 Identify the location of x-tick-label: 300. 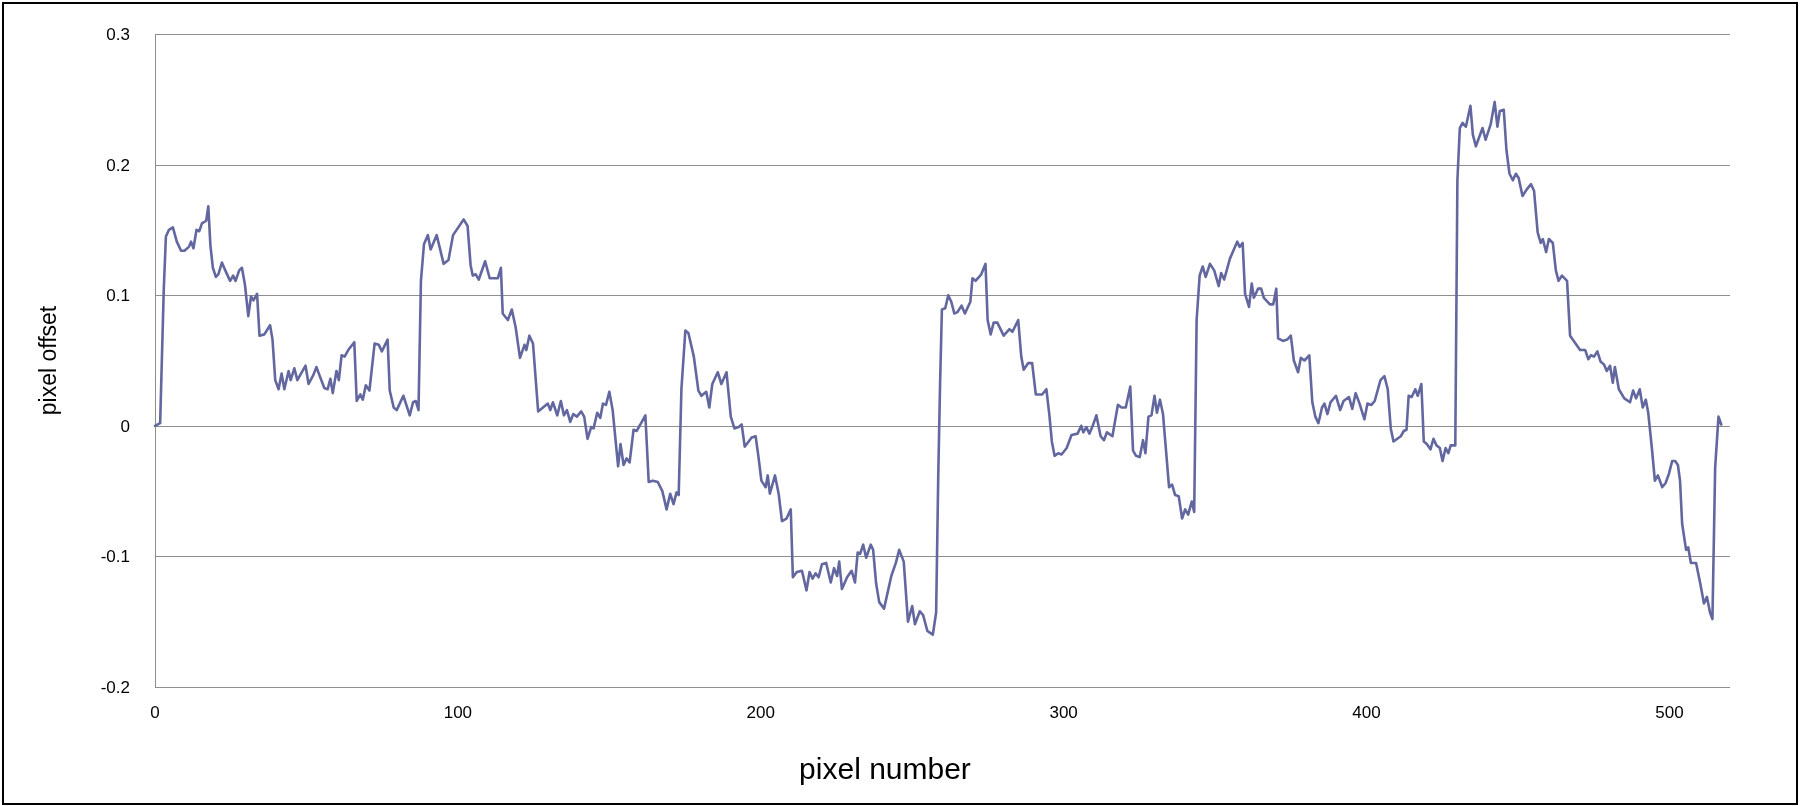
(1063, 712).